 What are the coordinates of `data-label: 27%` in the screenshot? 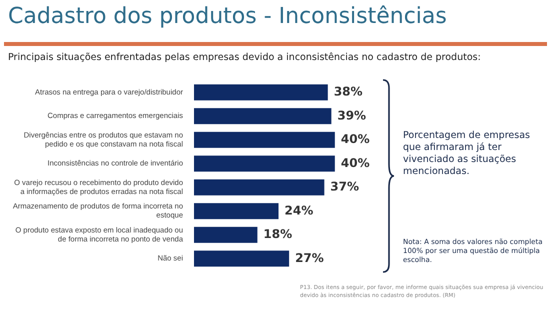 It's located at (309, 257).